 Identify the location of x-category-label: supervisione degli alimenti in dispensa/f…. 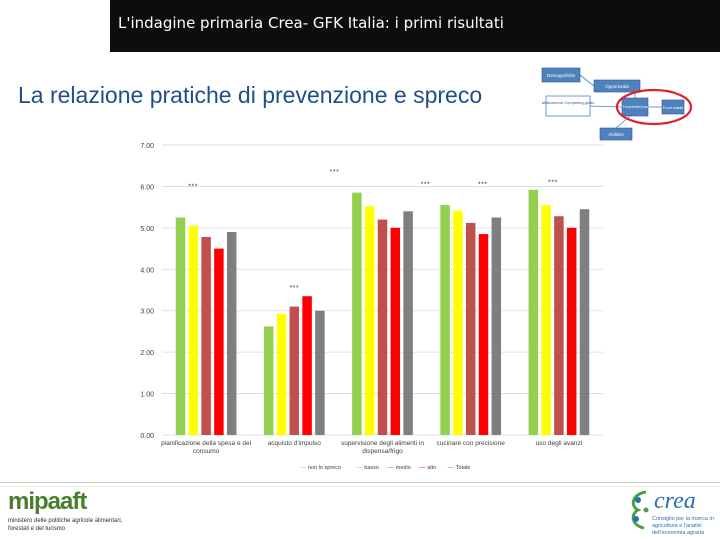
(382, 447).